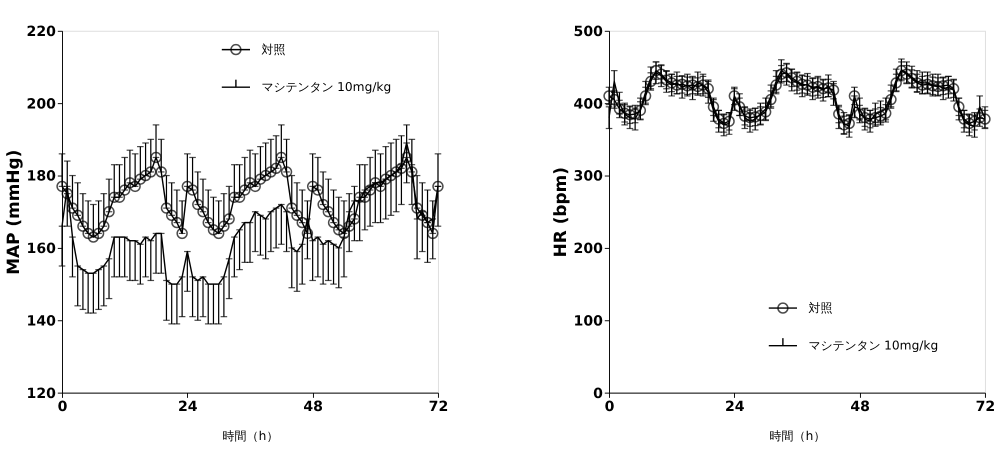 The image size is (1000, 475). I want to click on y-tick-label: 500, so click(589, 32).